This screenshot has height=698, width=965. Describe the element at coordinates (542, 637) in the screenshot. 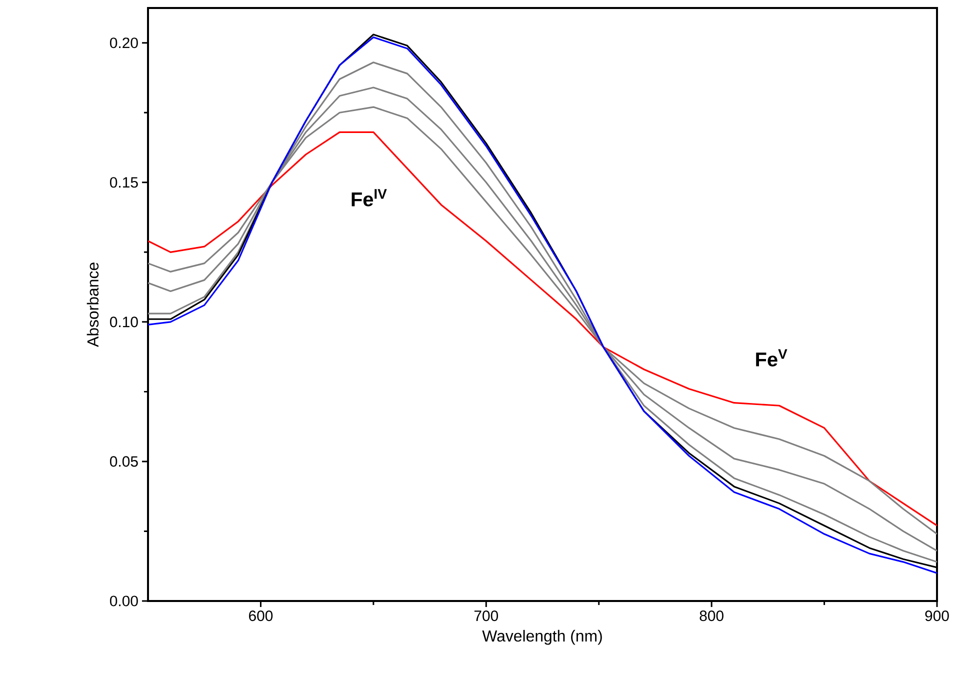

I see `x-axis-title: Wavelength (nm)` at that location.